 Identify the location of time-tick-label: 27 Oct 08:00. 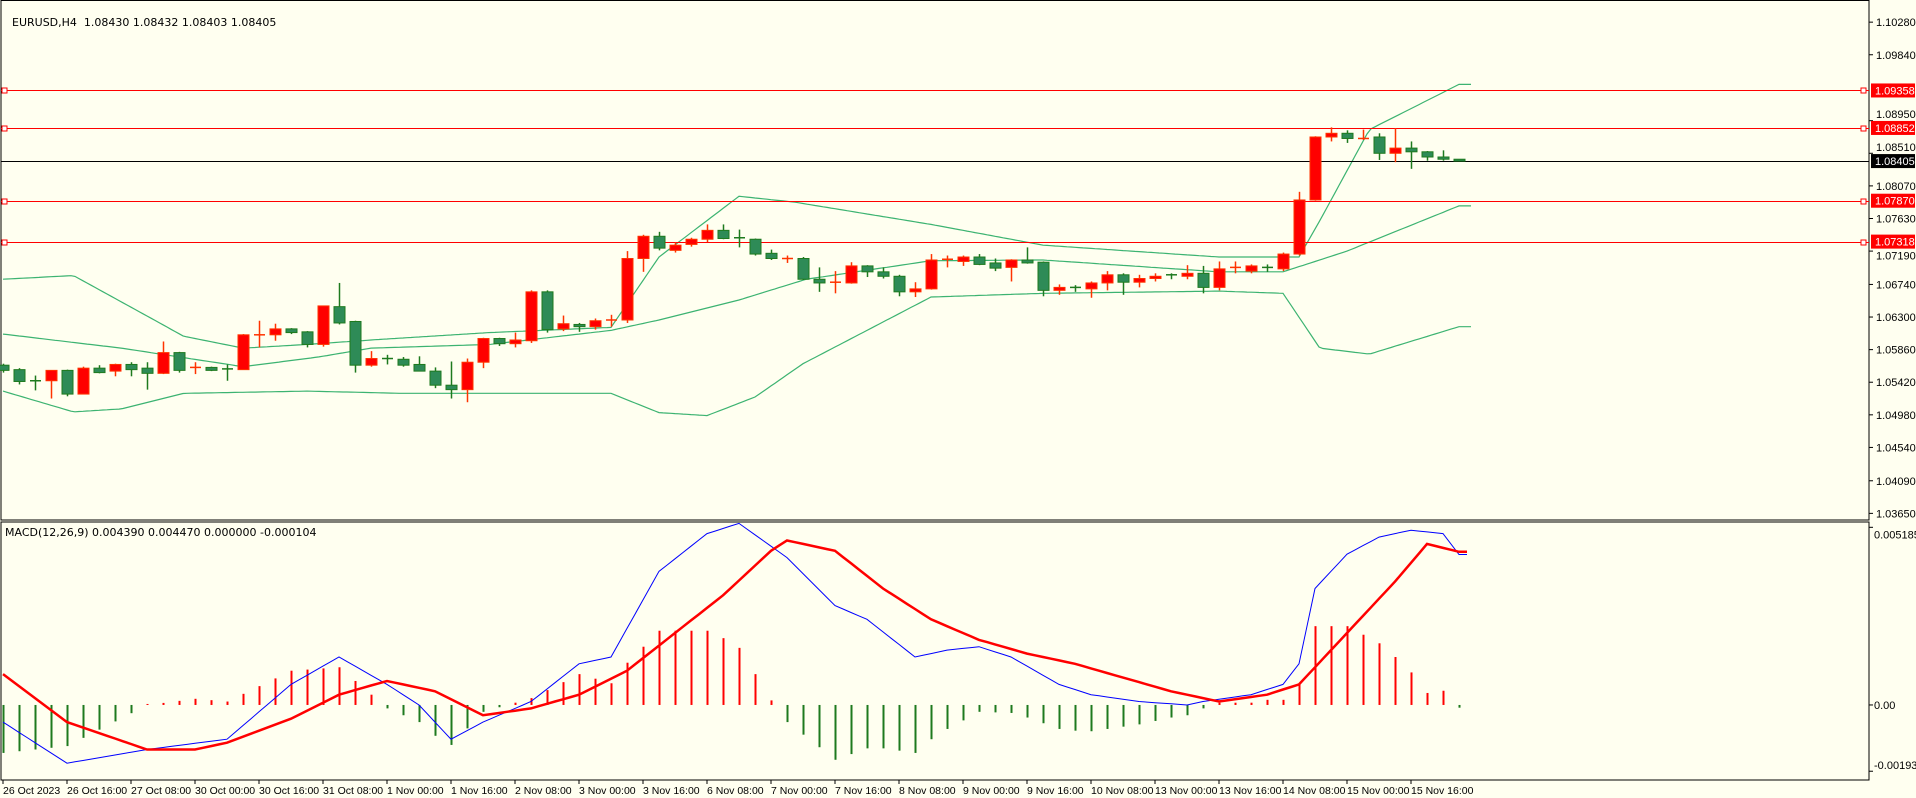
(161, 791).